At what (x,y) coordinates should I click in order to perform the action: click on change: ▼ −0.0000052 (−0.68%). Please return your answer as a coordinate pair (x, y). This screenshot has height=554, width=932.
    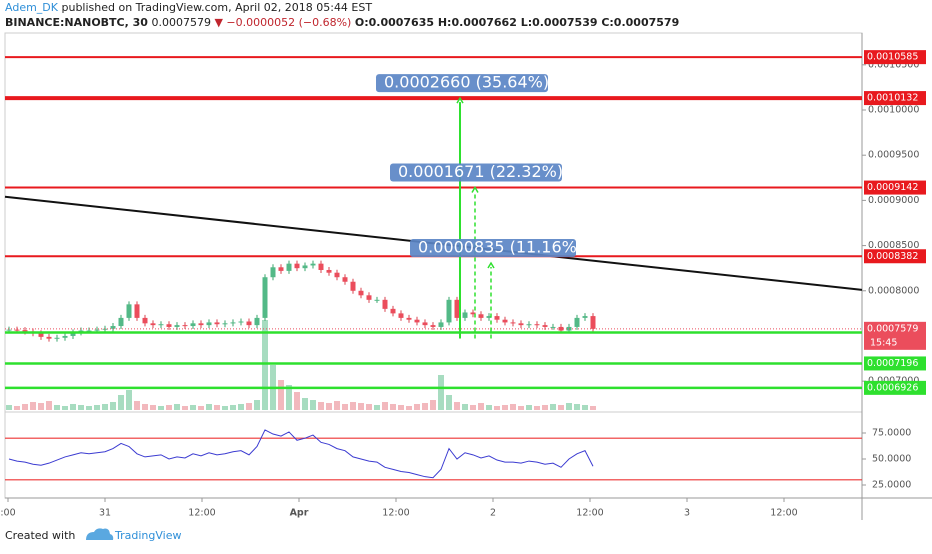
    Looking at the image, I should click on (282, 22).